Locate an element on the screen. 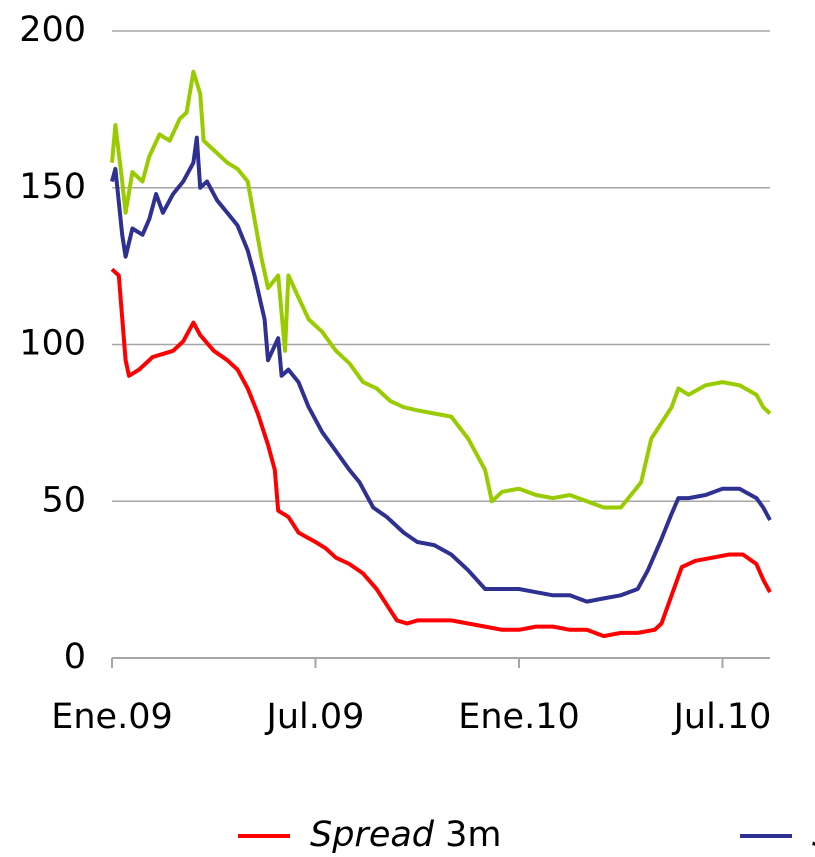 The image size is (815, 857). y-tick-label: 0 is located at coordinates (75, 657).